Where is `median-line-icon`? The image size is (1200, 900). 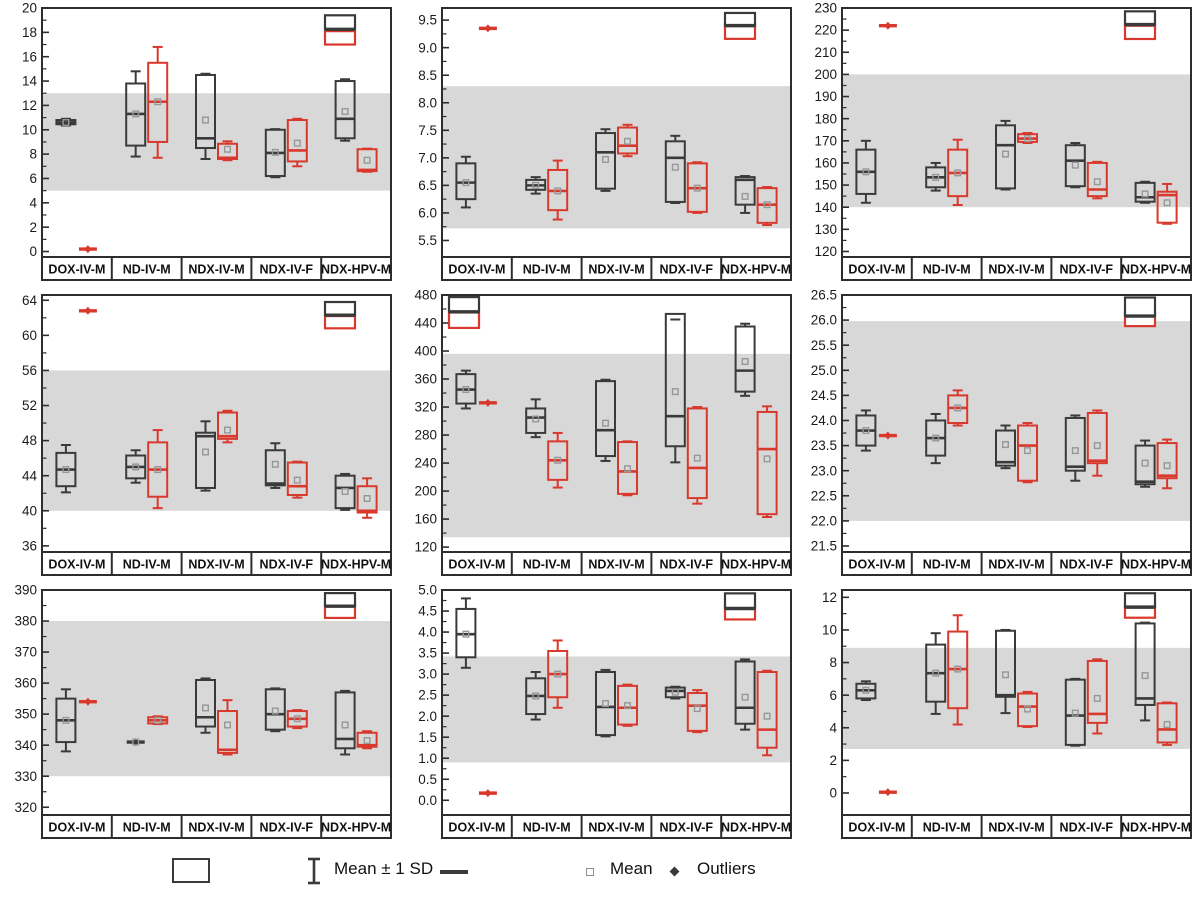
median-line-icon is located at coordinates (454, 872).